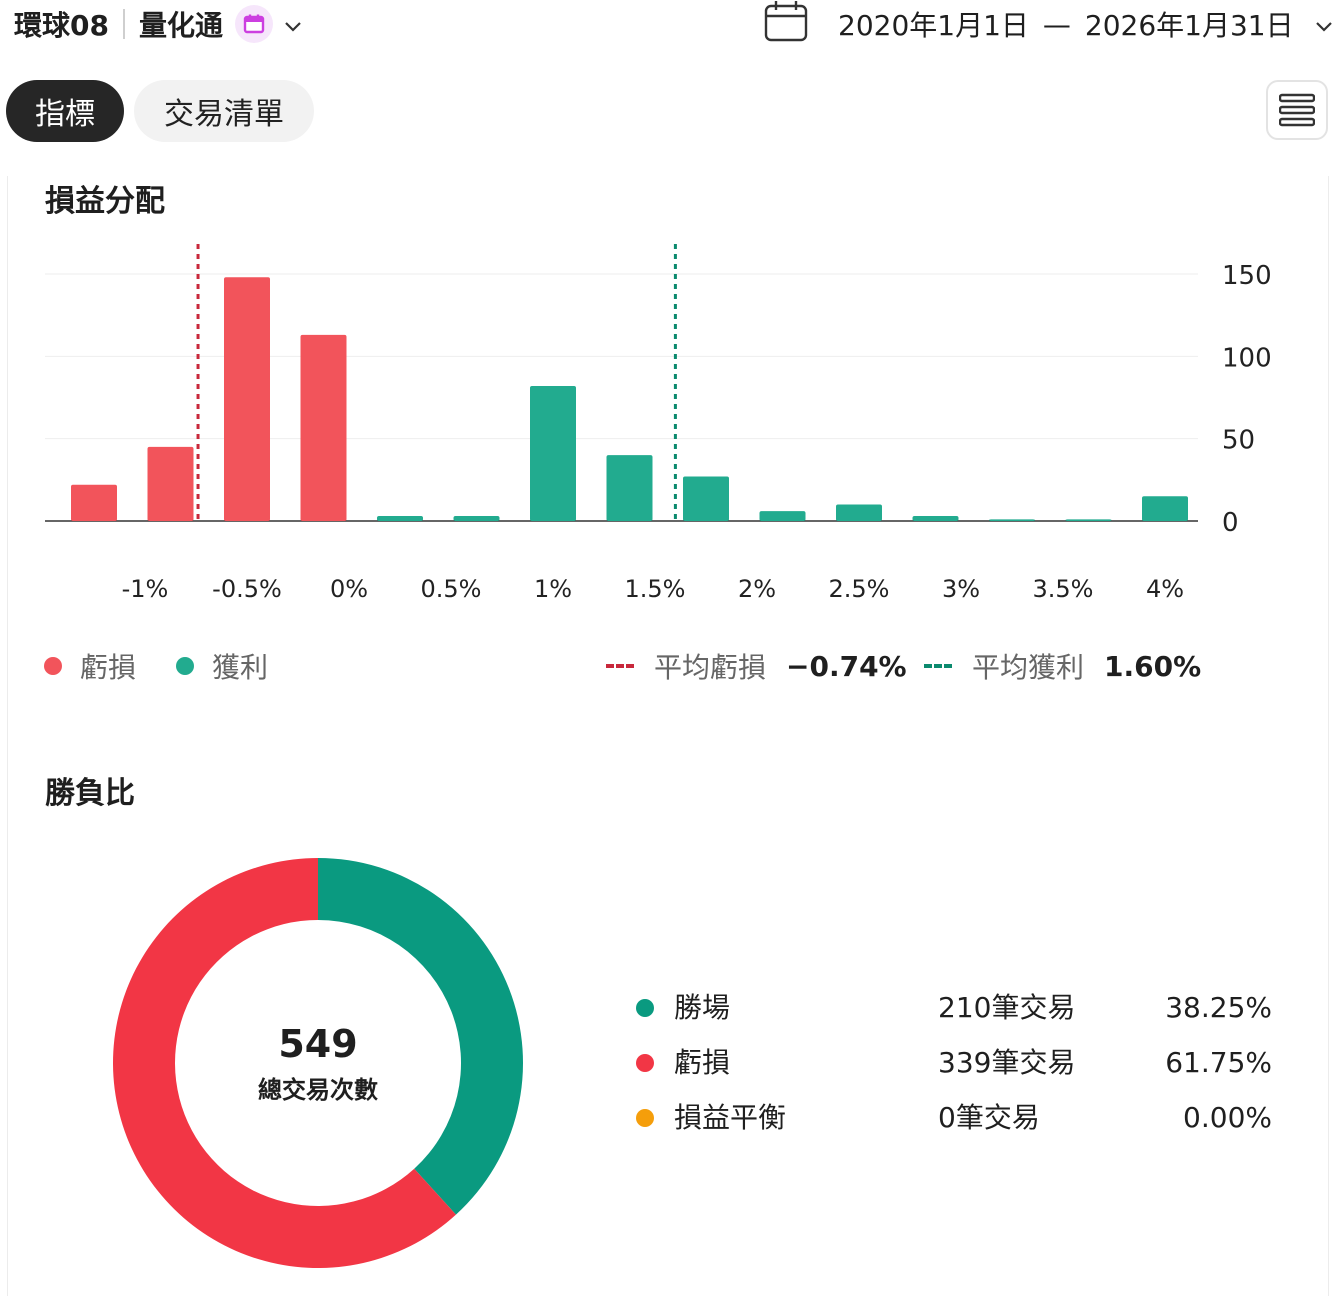 The width and height of the screenshot is (1342, 1296). I want to click on y-tick-label: 50, so click(1238, 441).